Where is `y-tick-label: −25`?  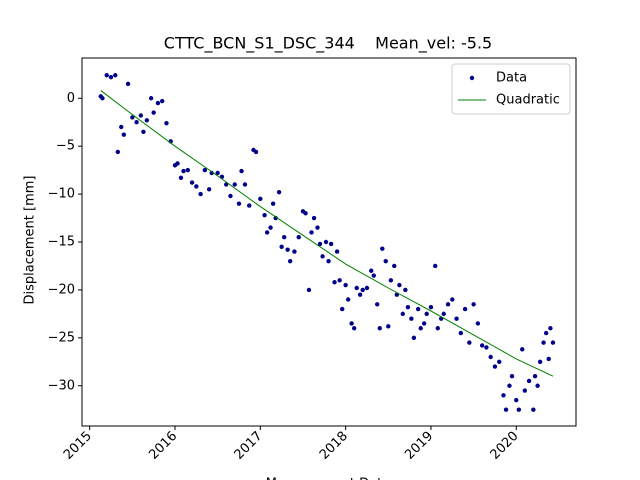
y-tick-label: −25 is located at coordinates (61, 337).